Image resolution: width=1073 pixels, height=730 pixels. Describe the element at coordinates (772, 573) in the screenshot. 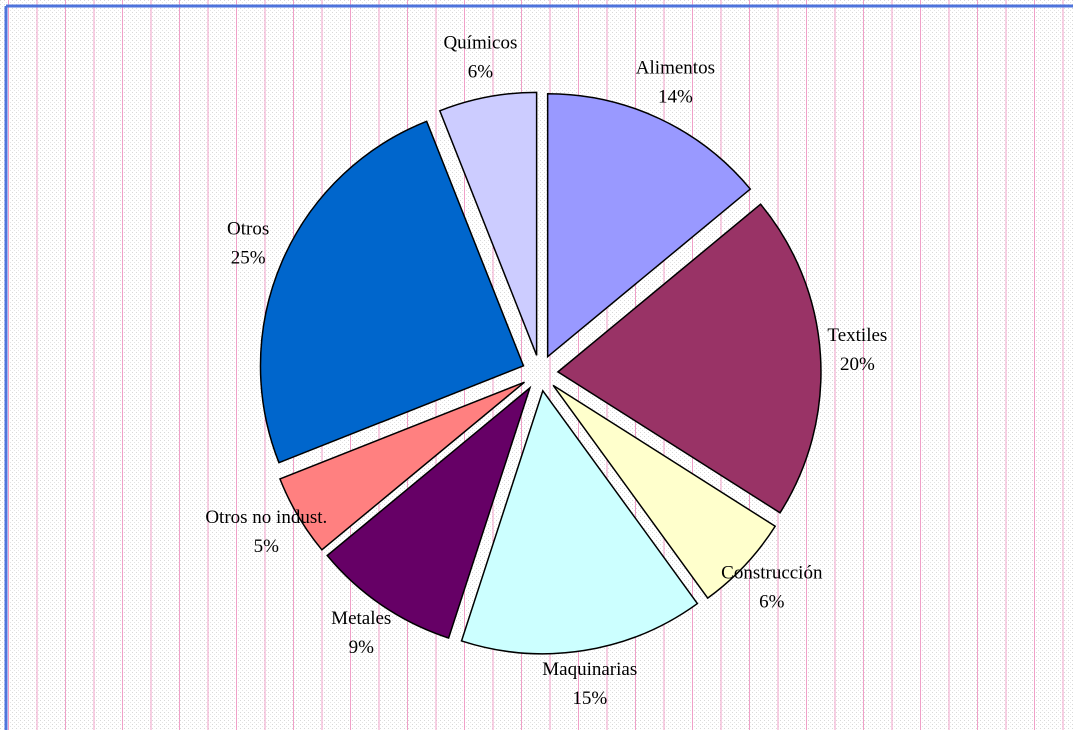

I see `slice-label: Construcción` at that location.